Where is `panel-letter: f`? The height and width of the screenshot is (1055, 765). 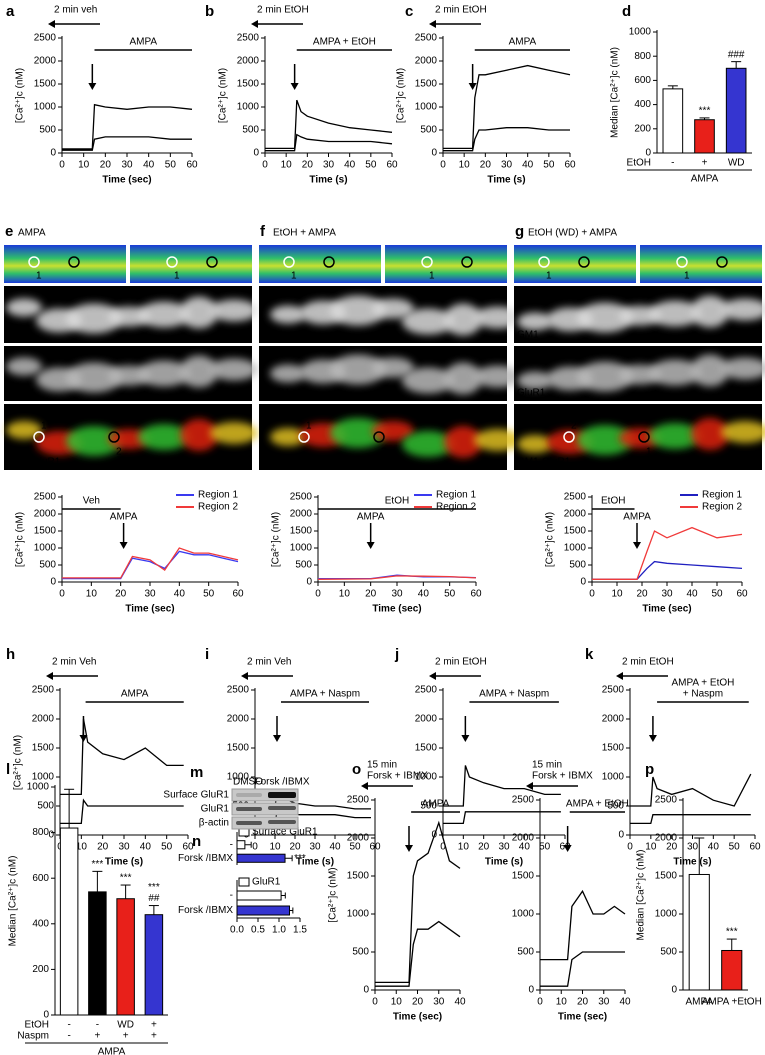
panel-letter: f is located at coordinates (263, 231).